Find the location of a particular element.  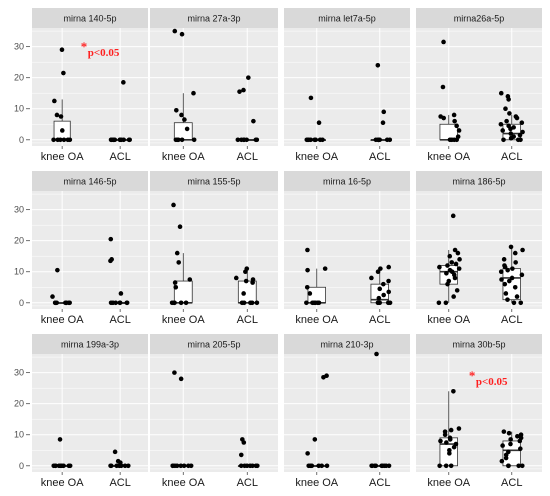

facet-title: mirna 205-5p is located at coordinates (213, 345).